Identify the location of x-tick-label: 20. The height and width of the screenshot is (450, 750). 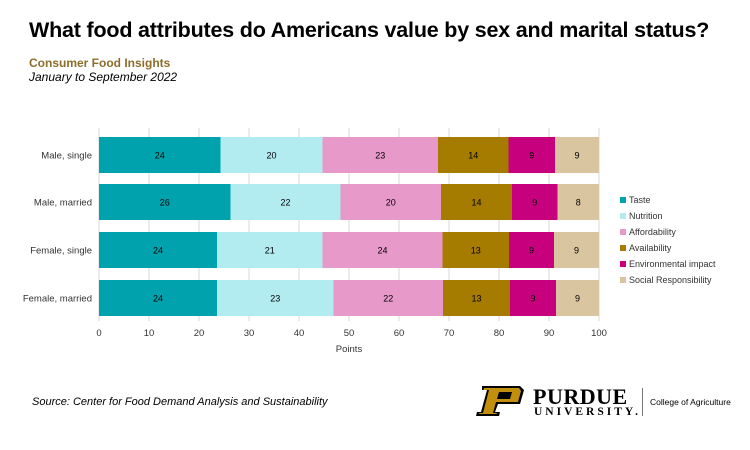
(199, 333).